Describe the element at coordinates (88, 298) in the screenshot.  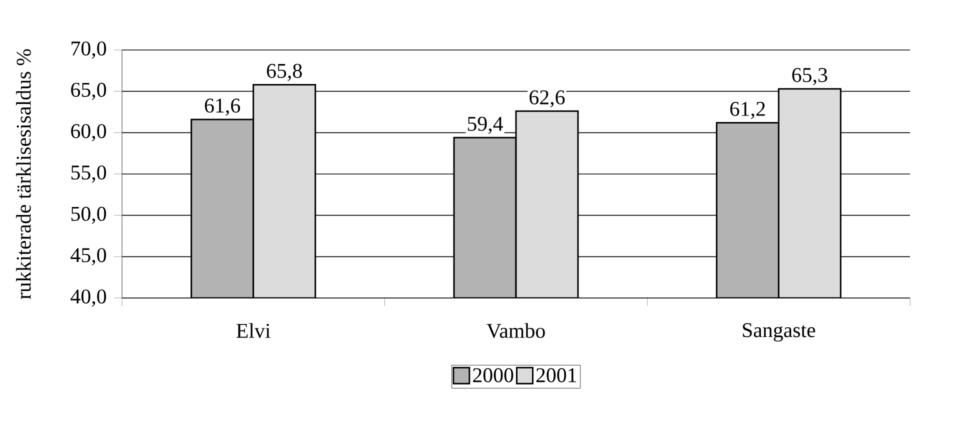
I see `y-tick-label: 40,0` at that location.